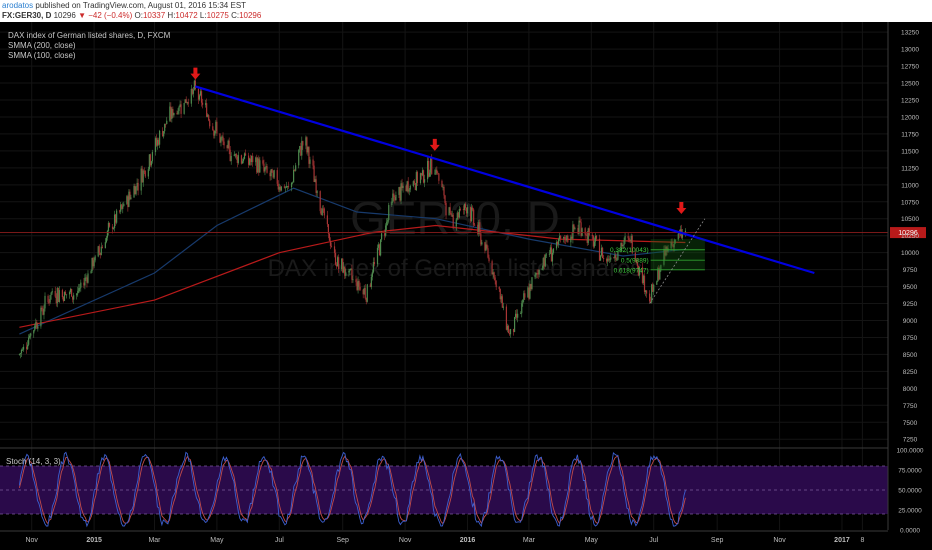  Describe the element at coordinates (27, 15) in the screenshot. I see `symbol-name: FX:GER30, D` at that location.